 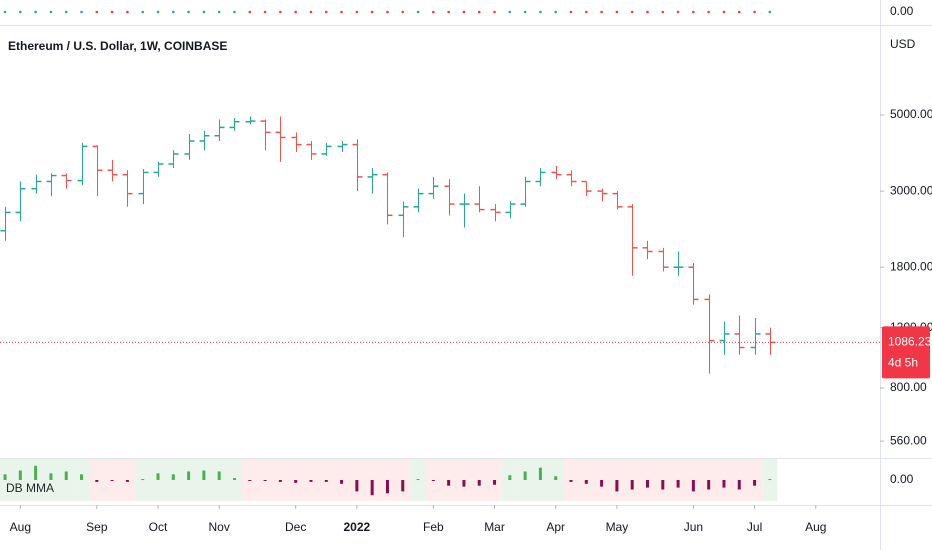 I want to click on x-tick-label: Feb, so click(x=433, y=527).